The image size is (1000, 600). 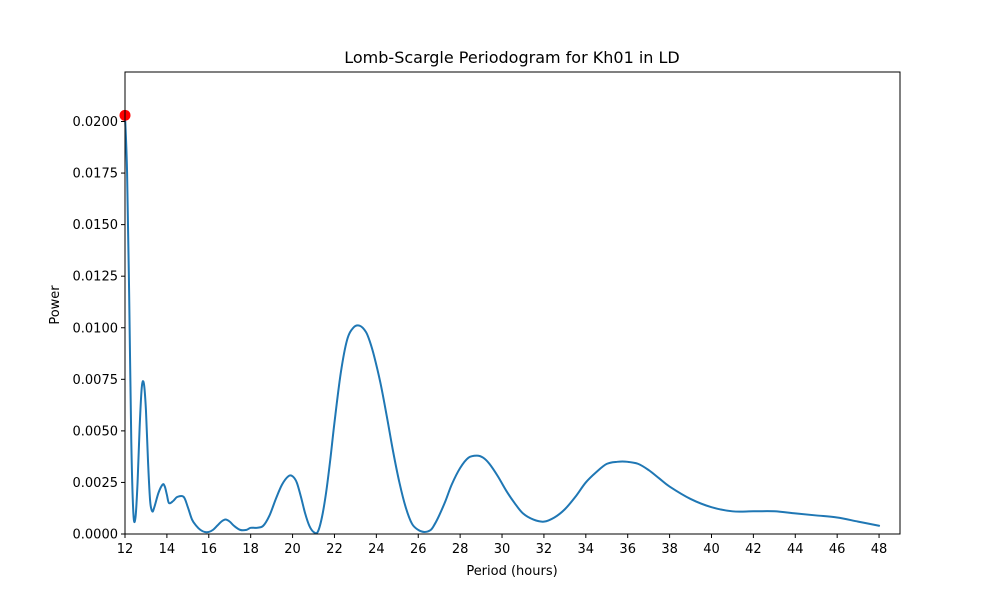 I want to click on y-tick-label: 0.0050, so click(x=96, y=431).